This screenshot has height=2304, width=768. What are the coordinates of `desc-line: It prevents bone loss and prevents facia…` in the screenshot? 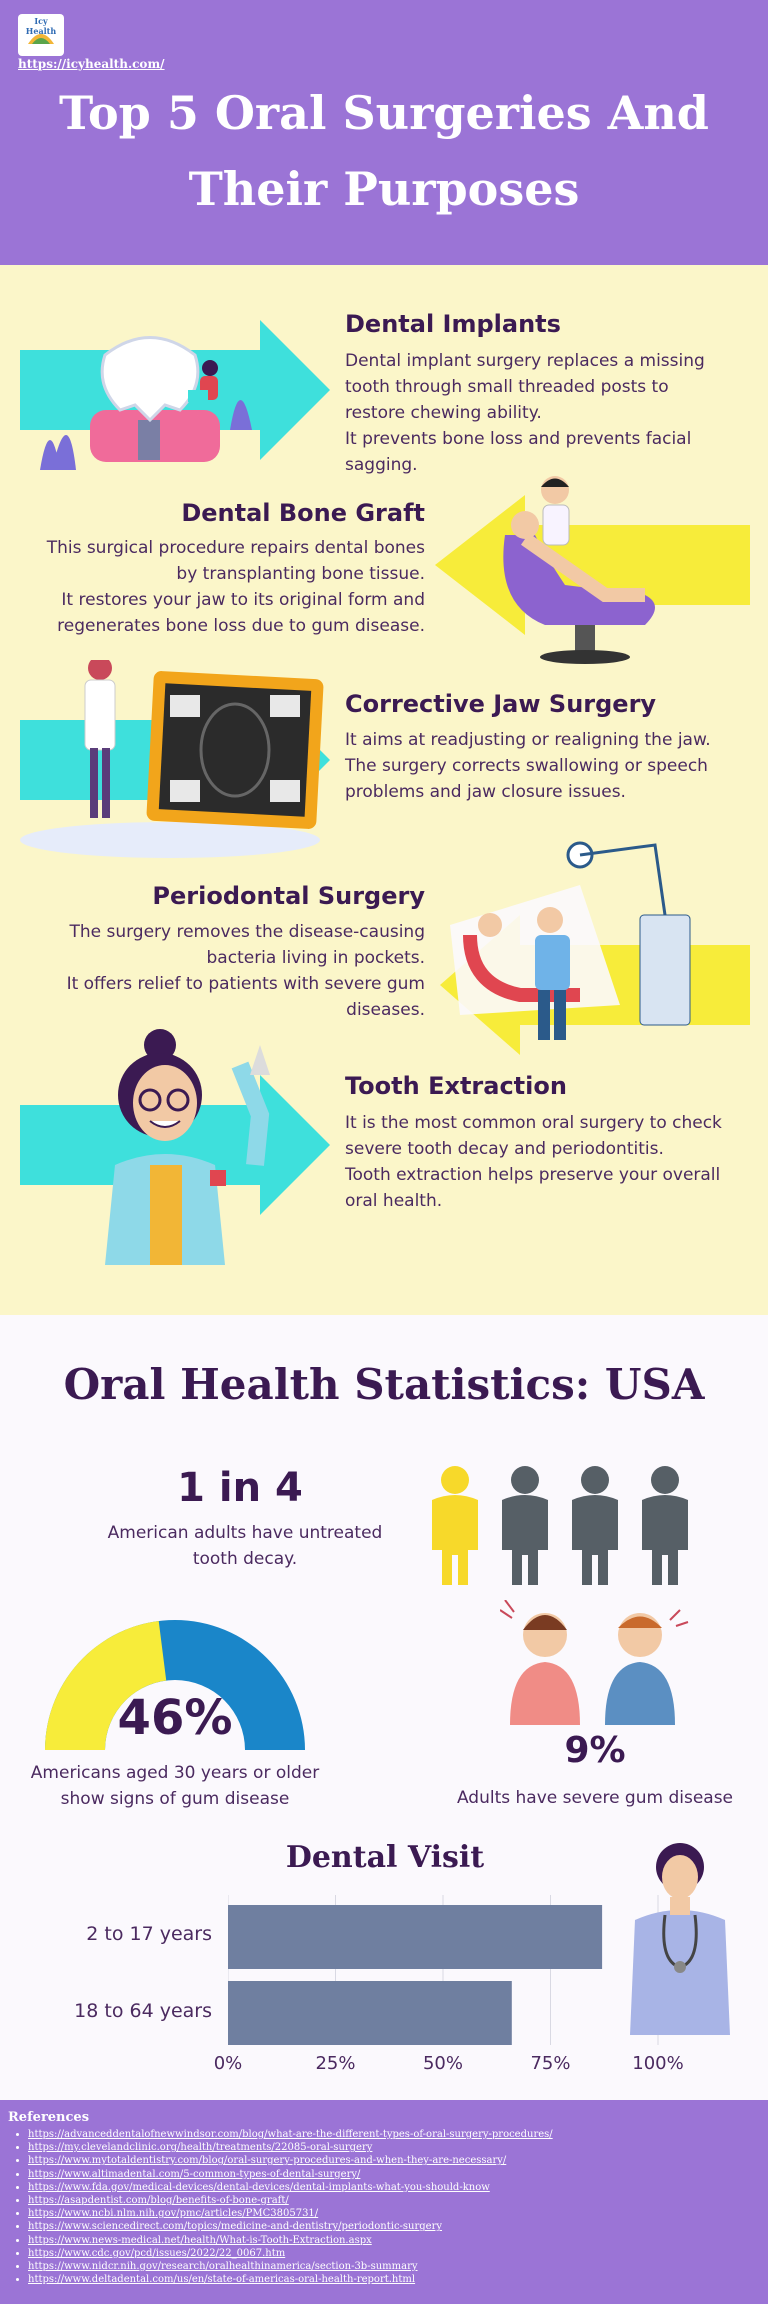 It's located at (518, 439).